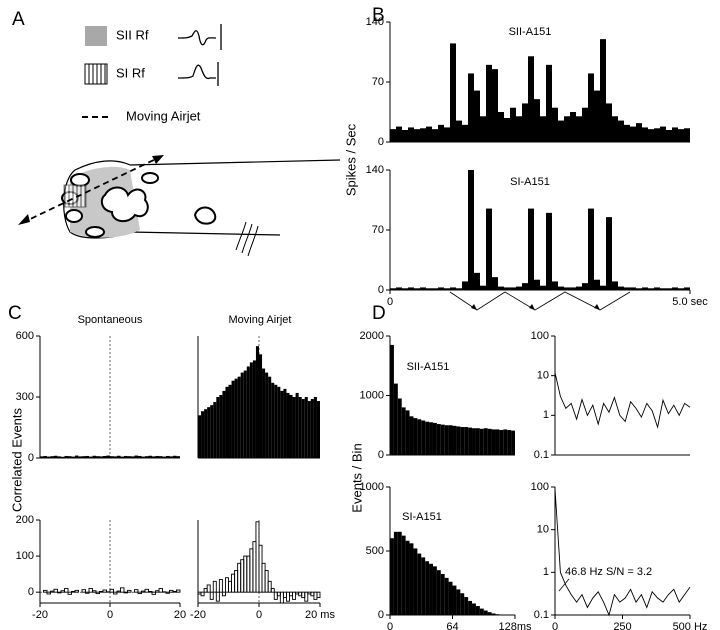 The width and height of the screenshot is (720, 630). I want to click on x-tick-label: 128ms, so click(515, 625).